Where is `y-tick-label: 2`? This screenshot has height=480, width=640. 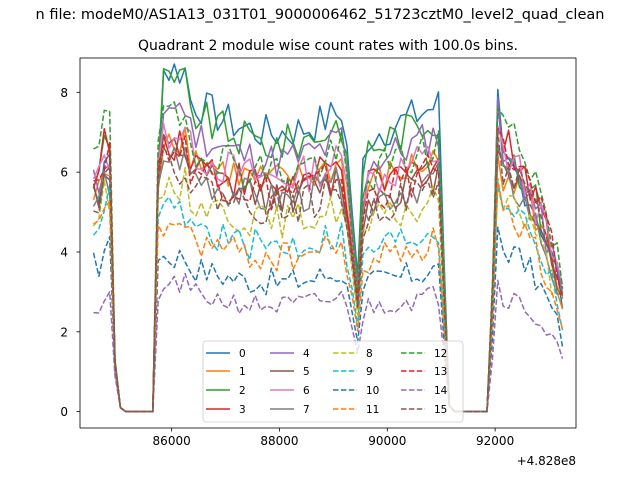
y-tick-label: 2 is located at coordinates (64, 332).